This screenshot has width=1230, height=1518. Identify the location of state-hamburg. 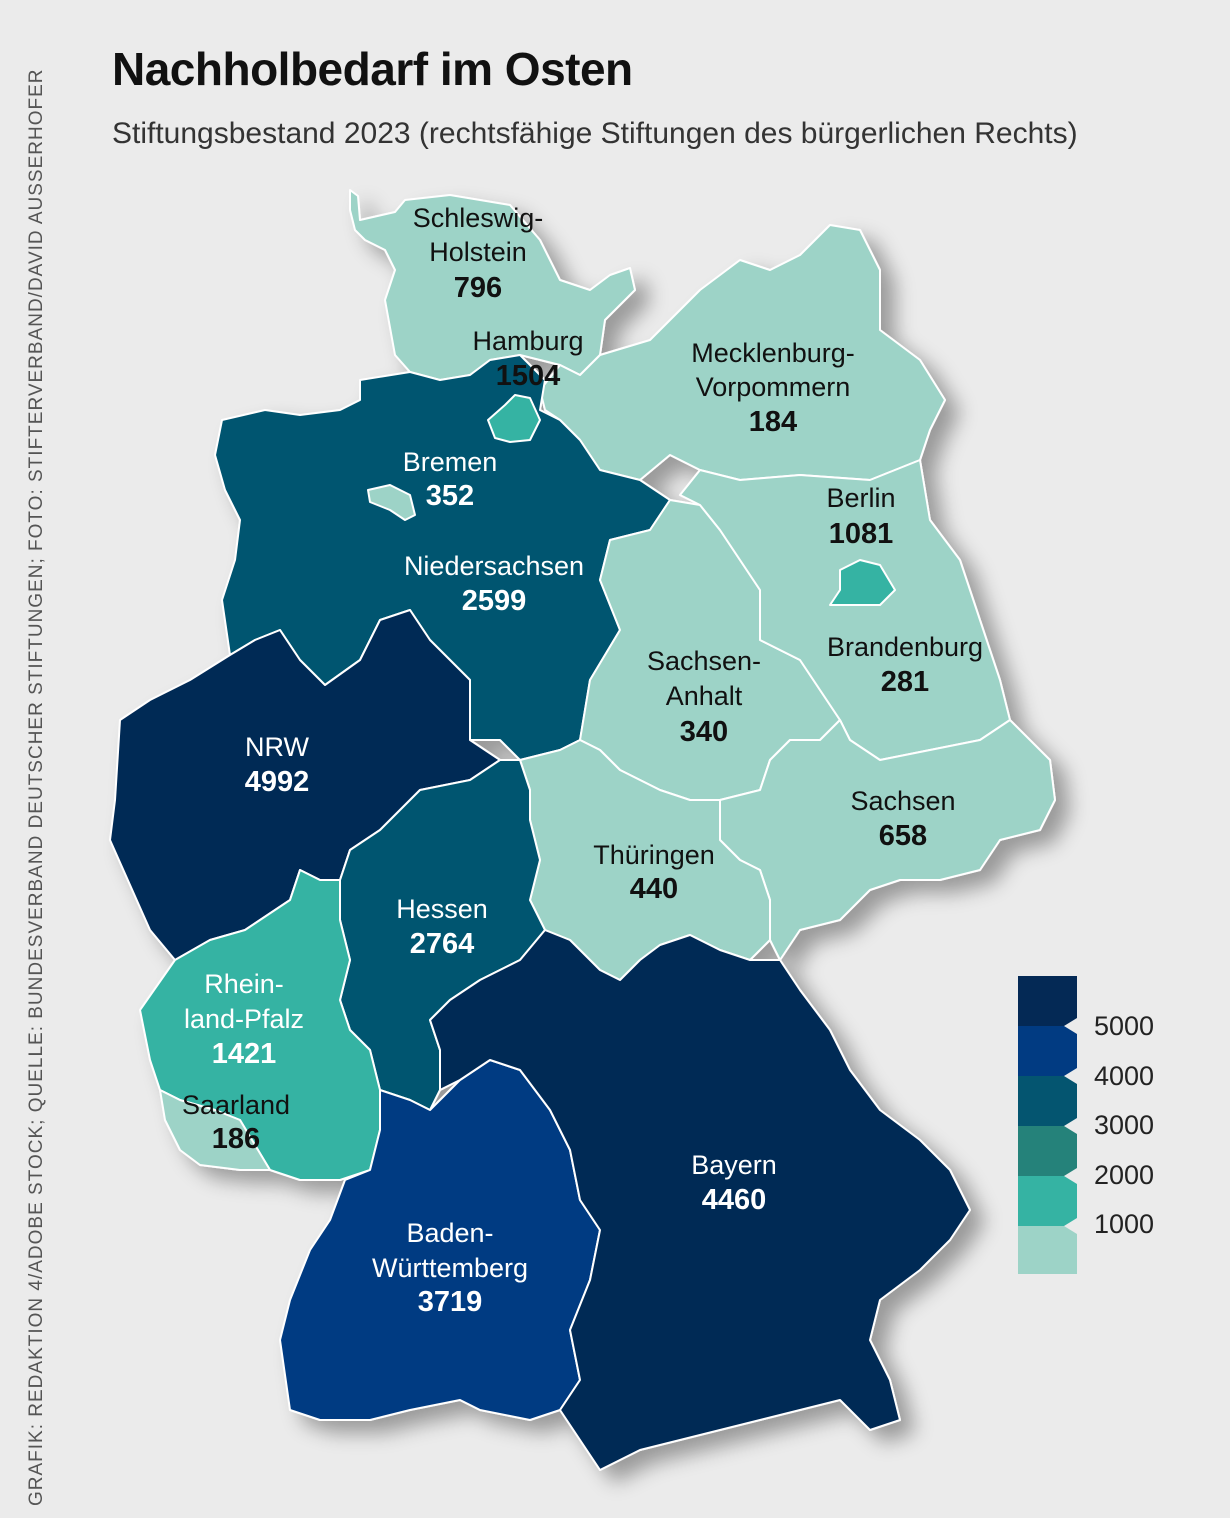
(514, 418).